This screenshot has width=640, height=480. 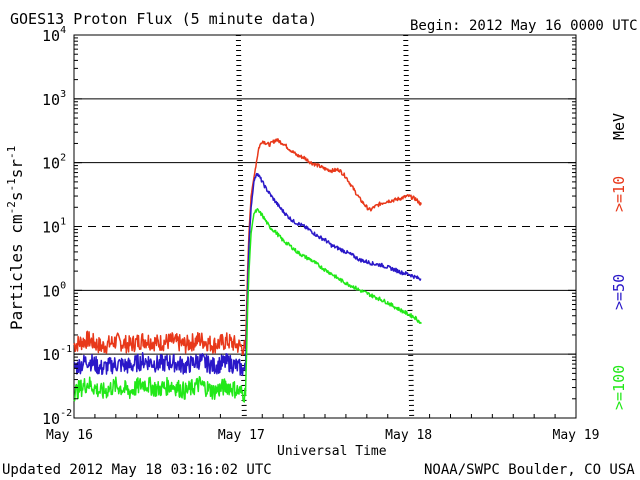 What do you see at coordinates (524, 26) in the screenshot?
I see `begin-label: Begin: 2012 May 16 0000 UTC` at bounding box center [524, 26].